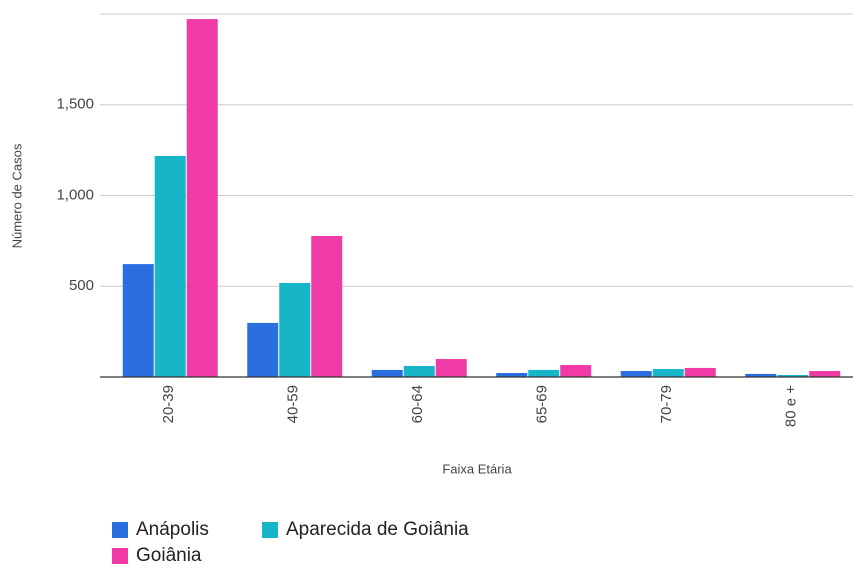 The height and width of the screenshot is (568, 854). I want to click on legend-label: Goiânia, so click(169, 555).